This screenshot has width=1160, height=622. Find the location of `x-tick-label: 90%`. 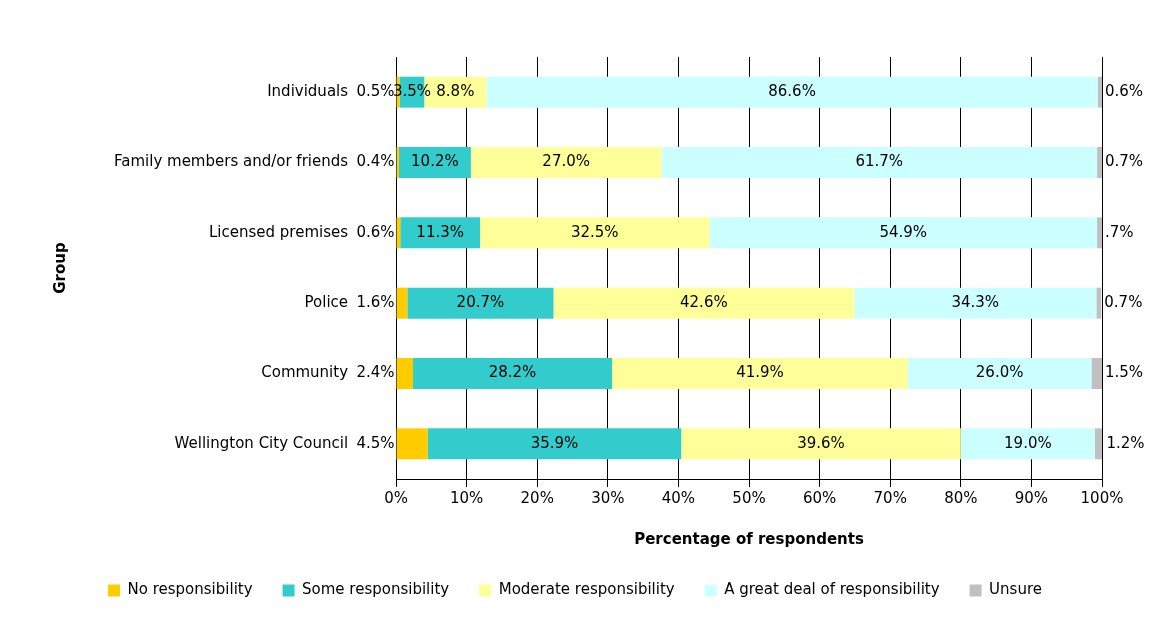

x-tick-label: 90% is located at coordinates (1031, 497).